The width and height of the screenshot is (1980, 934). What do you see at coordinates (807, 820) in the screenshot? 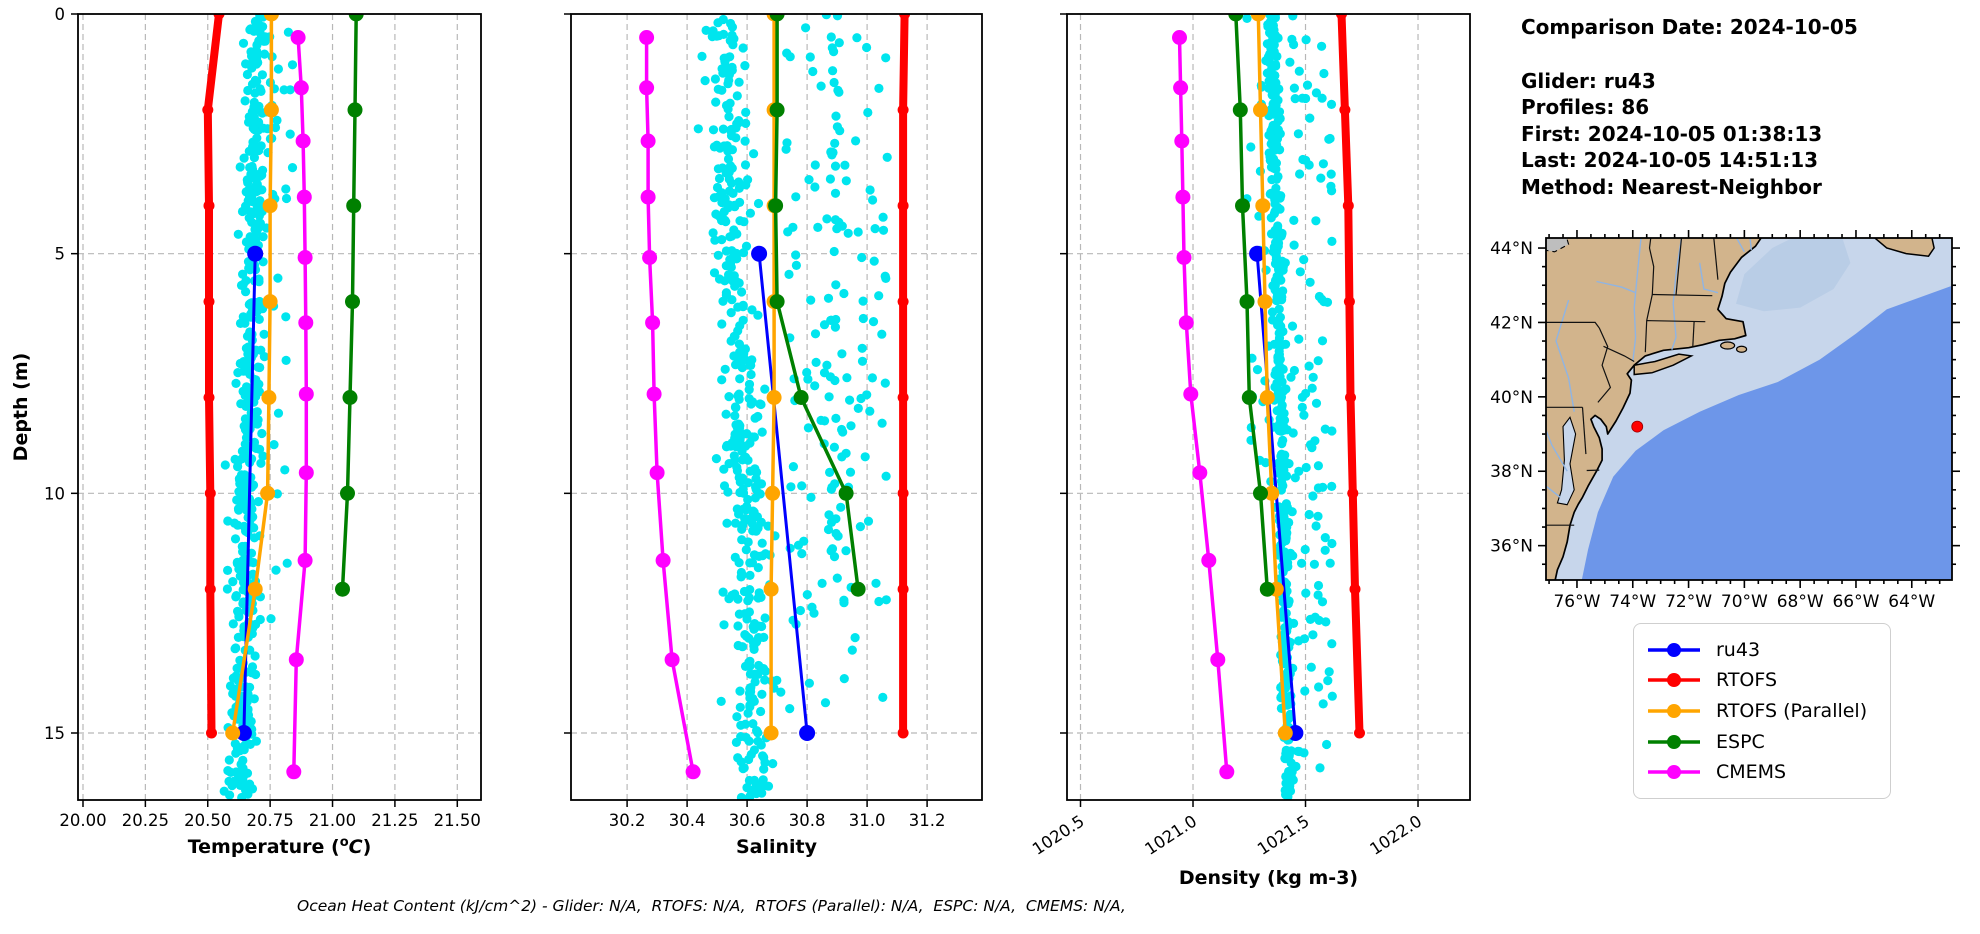
I see `svg-text: 30.8` at bounding box center [807, 820].